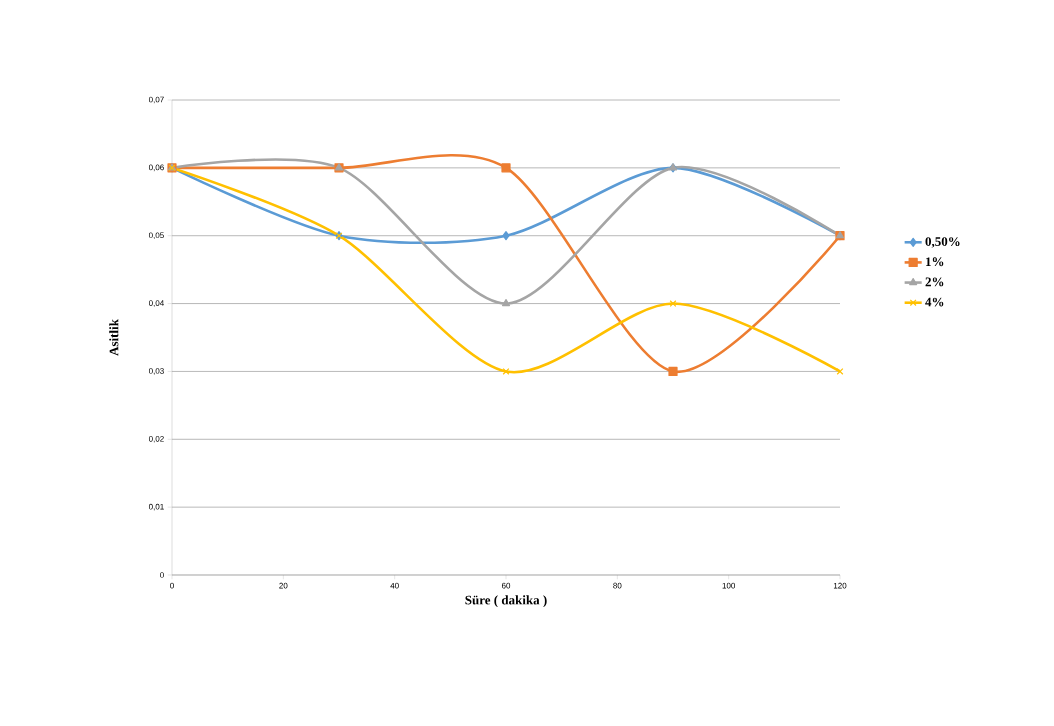 The height and width of the screenshot is (726, 1054). What do you see at coordinates (156, 439) in the screenshot?
I see `y-tick-label: 0,02` at bounding box center [156, 439].